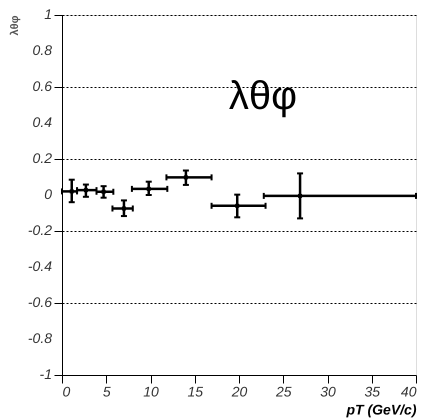 Image resolution: width=423 pixels, height=419 pixels. What do you see at coordinates (42, 122) in the screenshot?
I see `y-tick-label: 0.4` at bounding box center [42, 122].